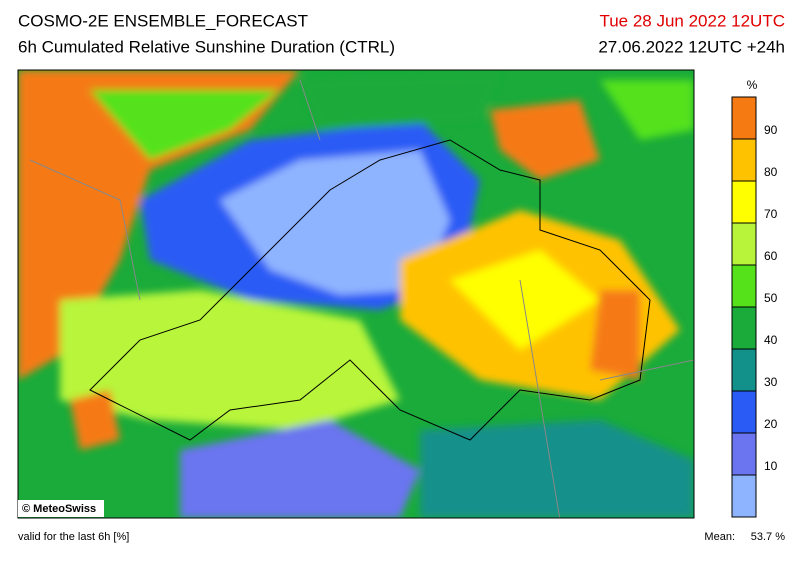 This screenshot has width=800, height=561. I want to click on colorbar-tick-label: 60, so click(771, 256).